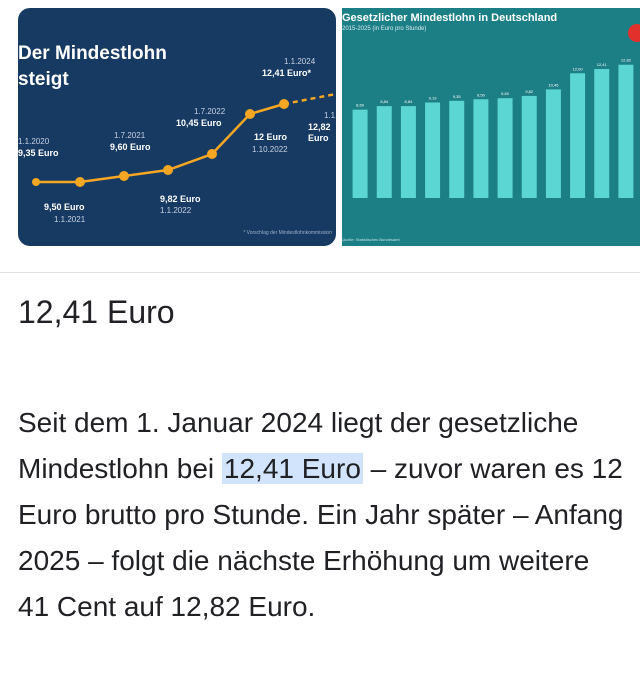  What do you see at coordinates (176, 210) in the screenshot?
I see `label-date-2022-01: 1.1.2022` at bounding box center [176, 210].